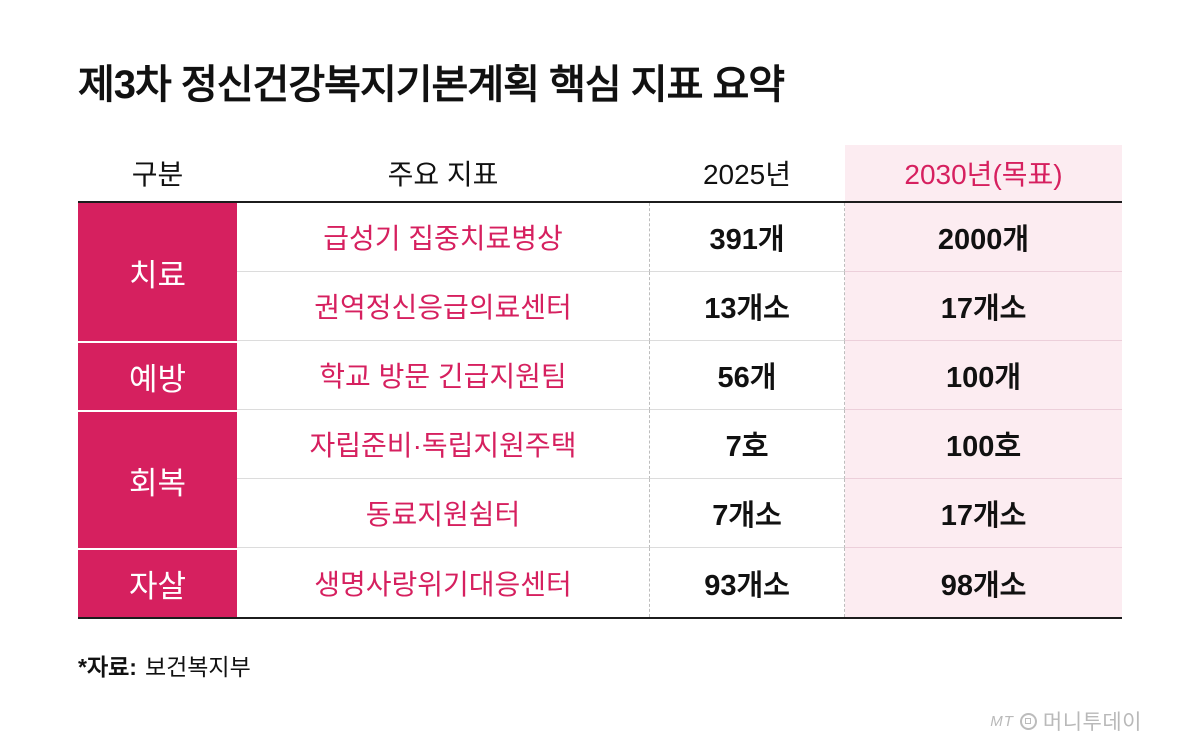  What do you see at coordinates (747, 174) in the screenshot?
I see `col-header-2025: 2025년` at bounding box center [747, 174].